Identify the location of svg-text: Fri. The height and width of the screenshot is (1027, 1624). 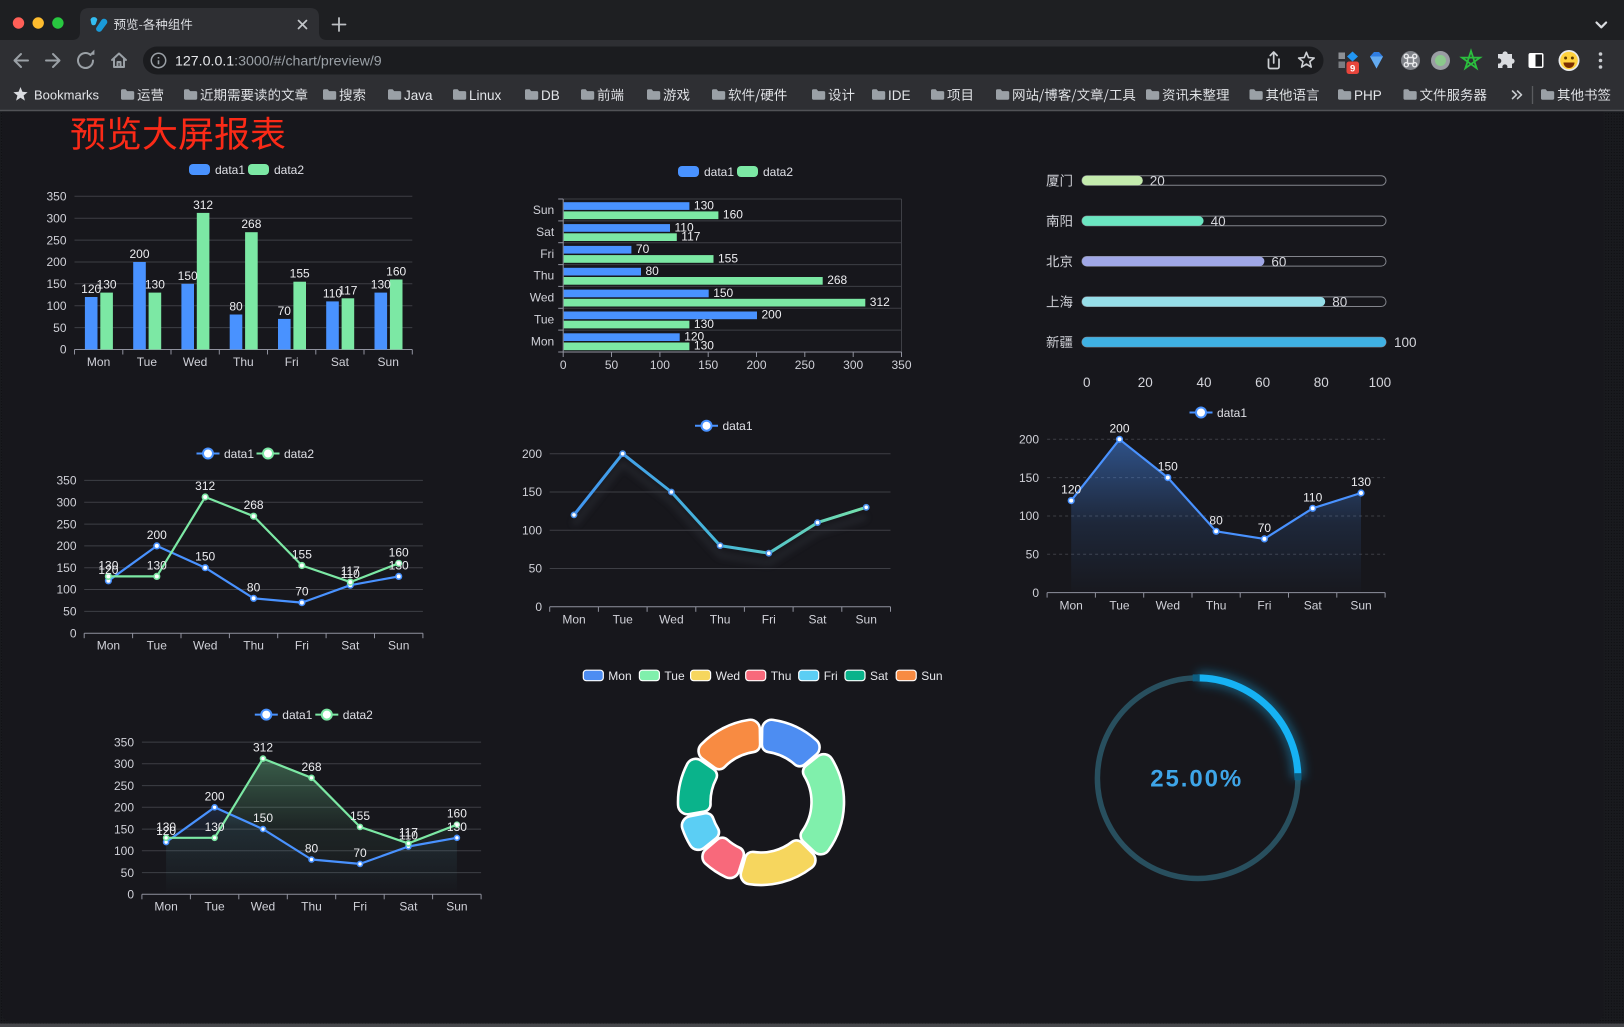
(831, 676).